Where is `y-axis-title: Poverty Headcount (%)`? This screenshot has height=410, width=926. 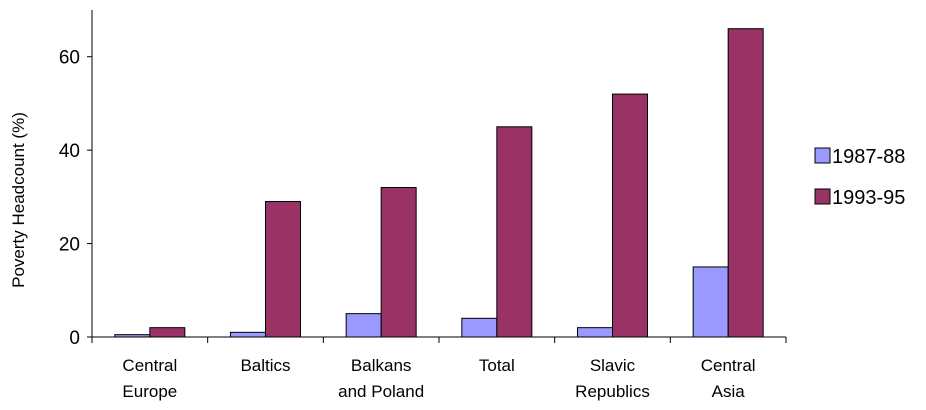
y-axis-title: Poverty Headcount (%) is located at coordinates (18, 200).